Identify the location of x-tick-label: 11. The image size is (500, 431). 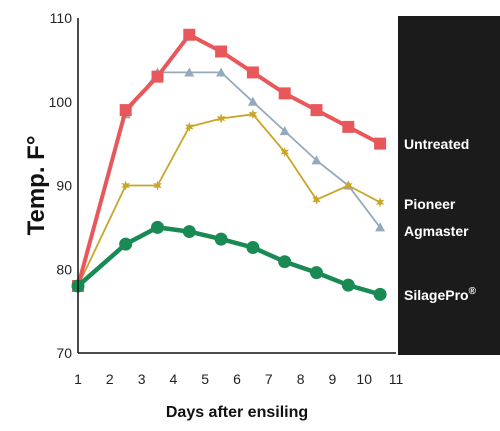
(396, 379).